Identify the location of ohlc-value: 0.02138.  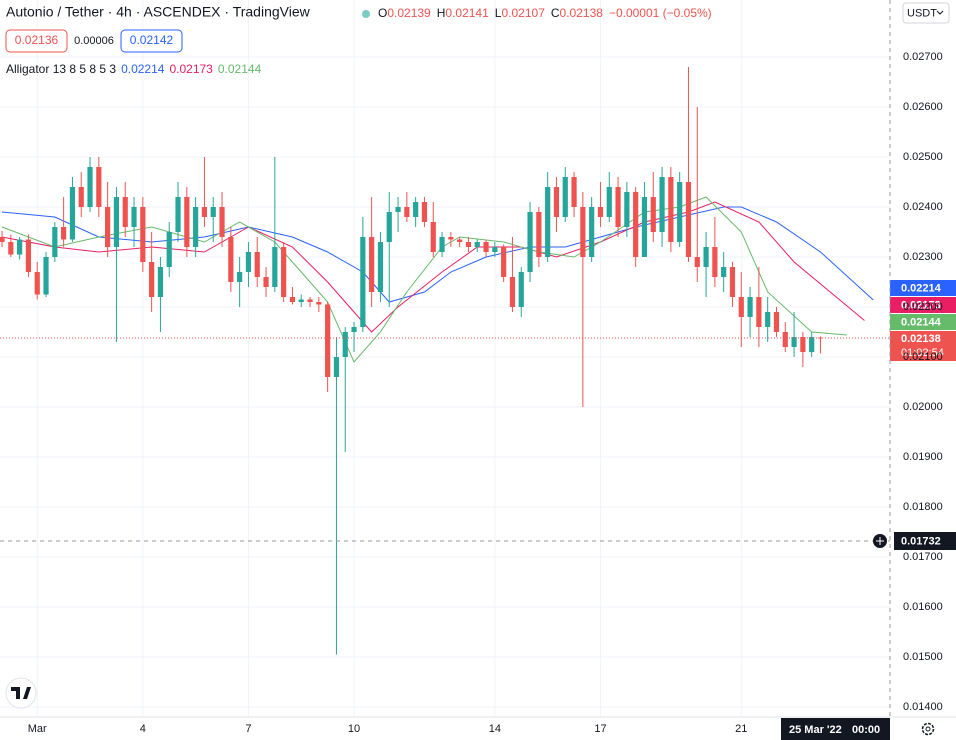
(582, 13).